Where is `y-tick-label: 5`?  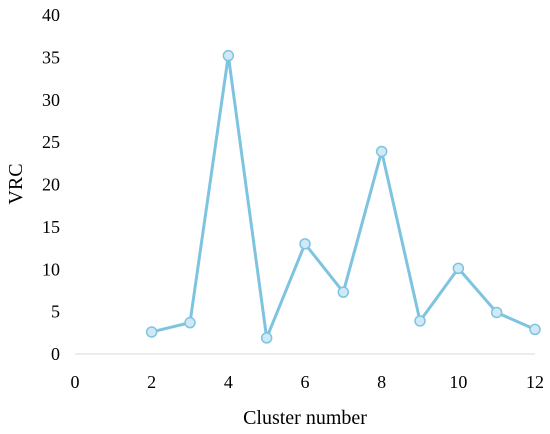
y-tick-label: 5 is located at coordinates (55, 312).